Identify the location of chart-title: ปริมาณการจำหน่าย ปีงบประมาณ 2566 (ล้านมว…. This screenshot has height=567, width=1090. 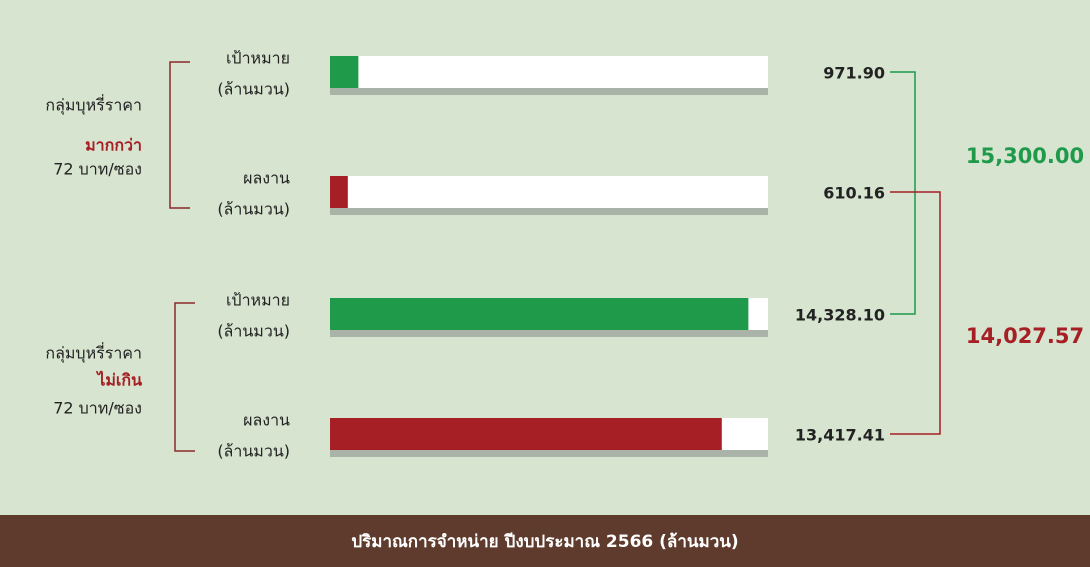
(544, 541).